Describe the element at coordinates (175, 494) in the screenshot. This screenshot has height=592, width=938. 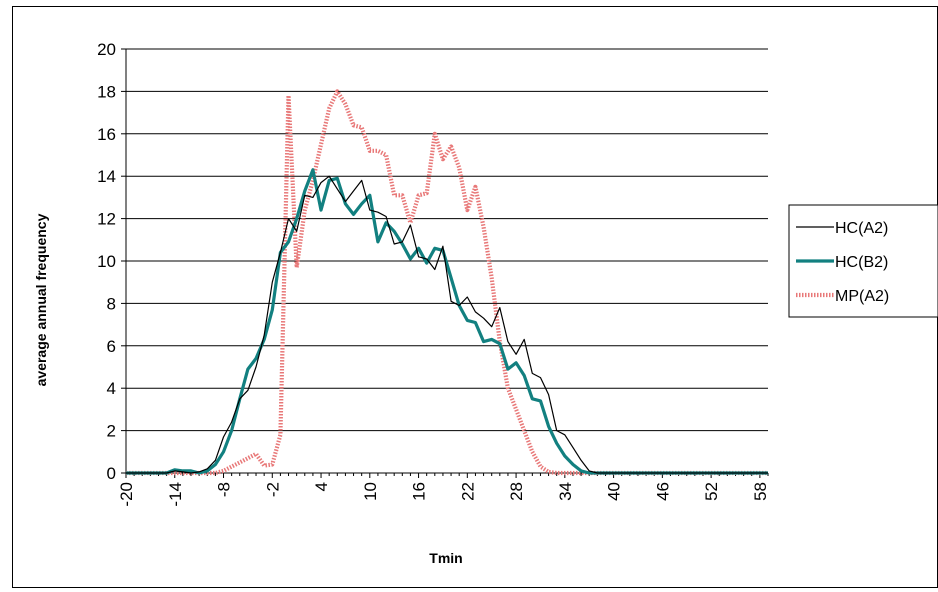
I see `x-tick-label: -14` at that location.